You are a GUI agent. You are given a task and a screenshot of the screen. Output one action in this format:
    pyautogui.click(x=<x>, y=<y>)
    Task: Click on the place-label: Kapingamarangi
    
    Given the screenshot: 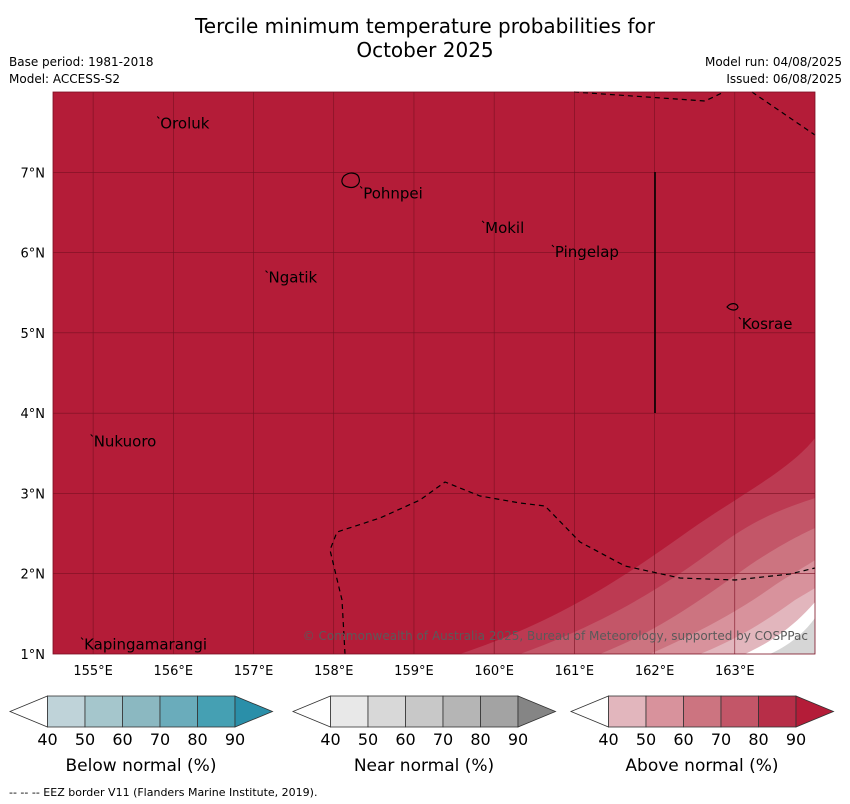 What is the action you would take?
    pyautogui.click(x=145, y=645)
    